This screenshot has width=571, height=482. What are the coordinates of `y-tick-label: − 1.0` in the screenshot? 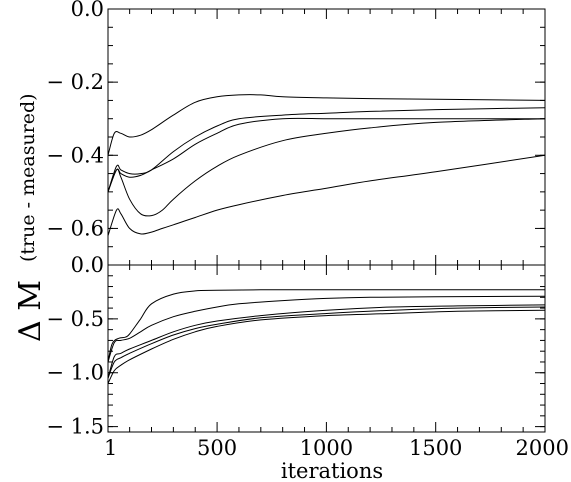 It's located at (75, 373).